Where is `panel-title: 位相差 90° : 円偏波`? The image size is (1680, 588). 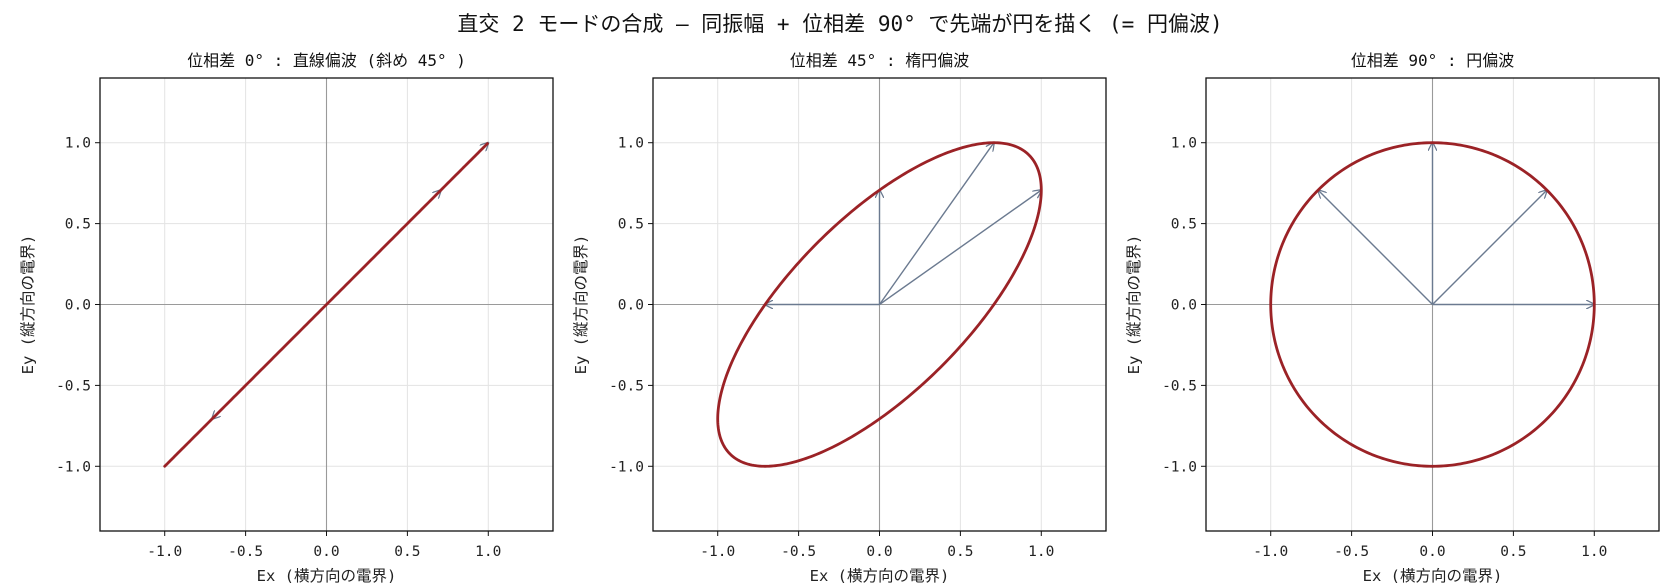 panel-title: 位相差 90° : 円偏波 is located at coordinates (1432, 60).